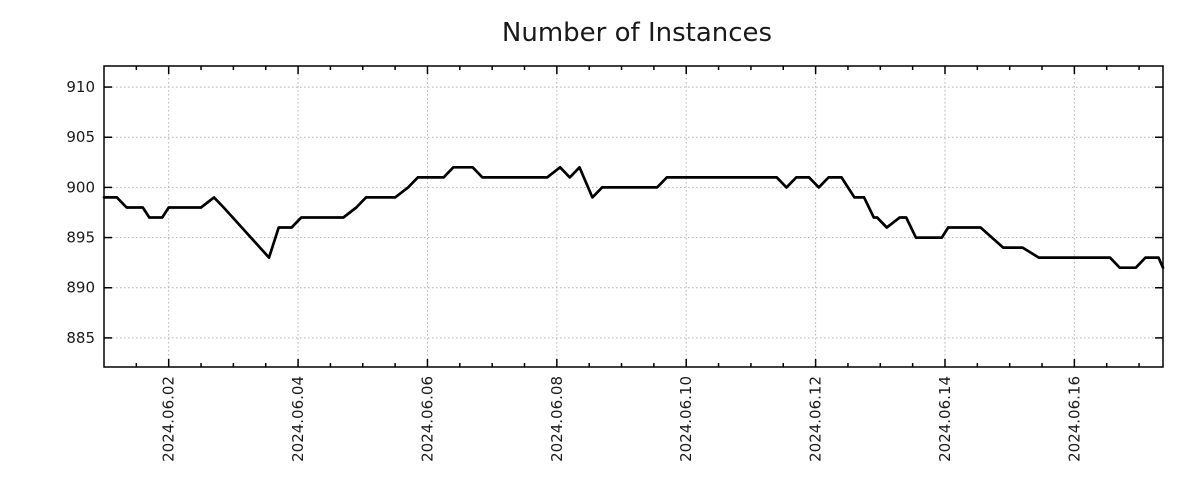  What do you see at coordinates (637, 33) in the screenshot?
I see `chart-title: Number of Instances` at bounding box center [637, 33].